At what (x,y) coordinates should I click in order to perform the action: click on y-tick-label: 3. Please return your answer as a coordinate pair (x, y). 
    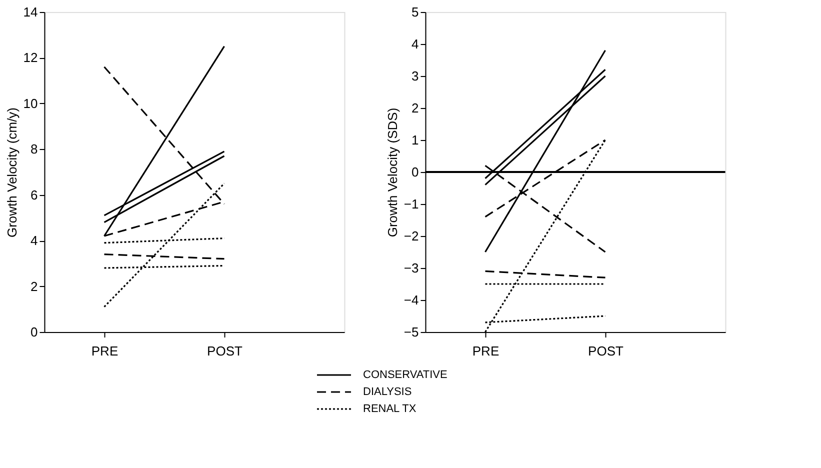
    Looking at the image, I should click on (415, 76).